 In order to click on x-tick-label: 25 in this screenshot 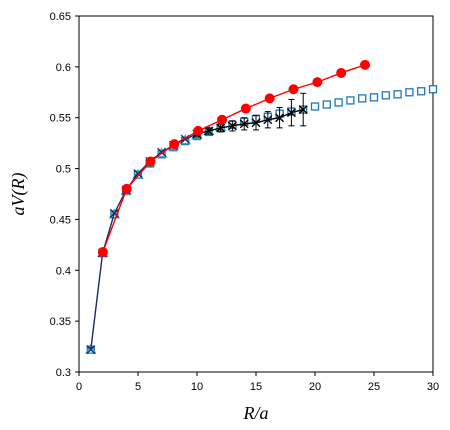, I will do `click(374, 387)`.